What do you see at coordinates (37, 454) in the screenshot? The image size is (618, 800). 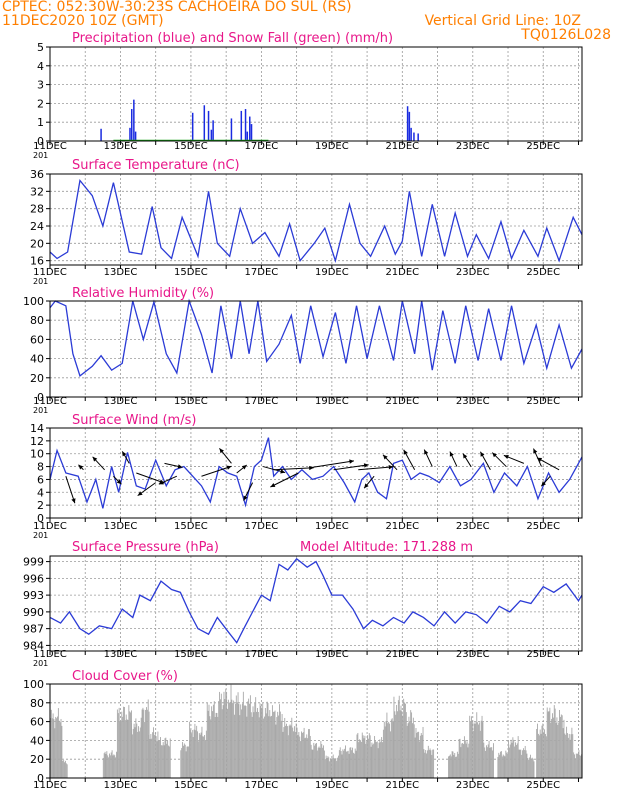 I see `y-tick-label: 10` at bounding box center [37, 454].